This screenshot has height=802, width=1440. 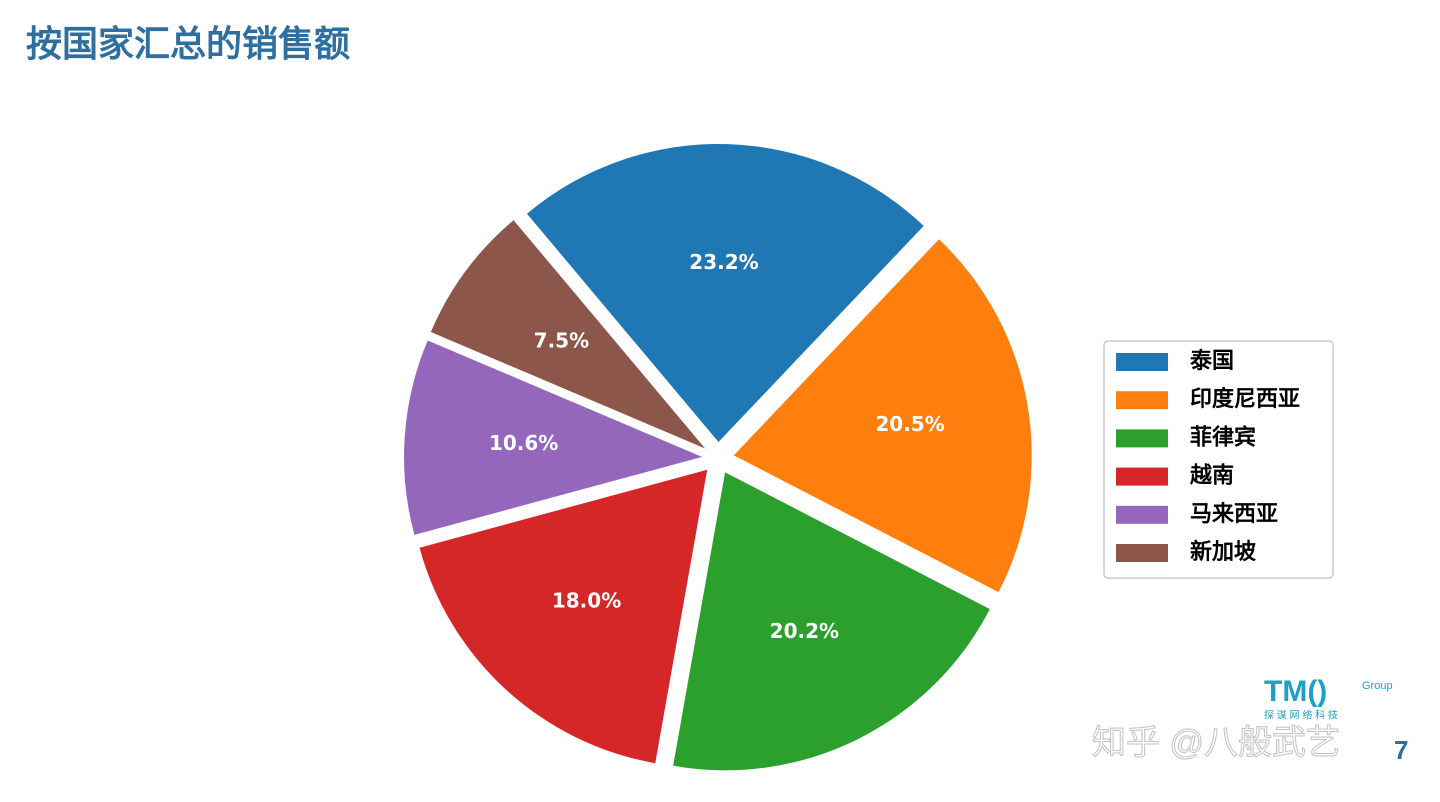 What do you see at coordinates (1295, 691) in the screenshot?
I see `logo: TM()` at bounding box center [1295, 691].